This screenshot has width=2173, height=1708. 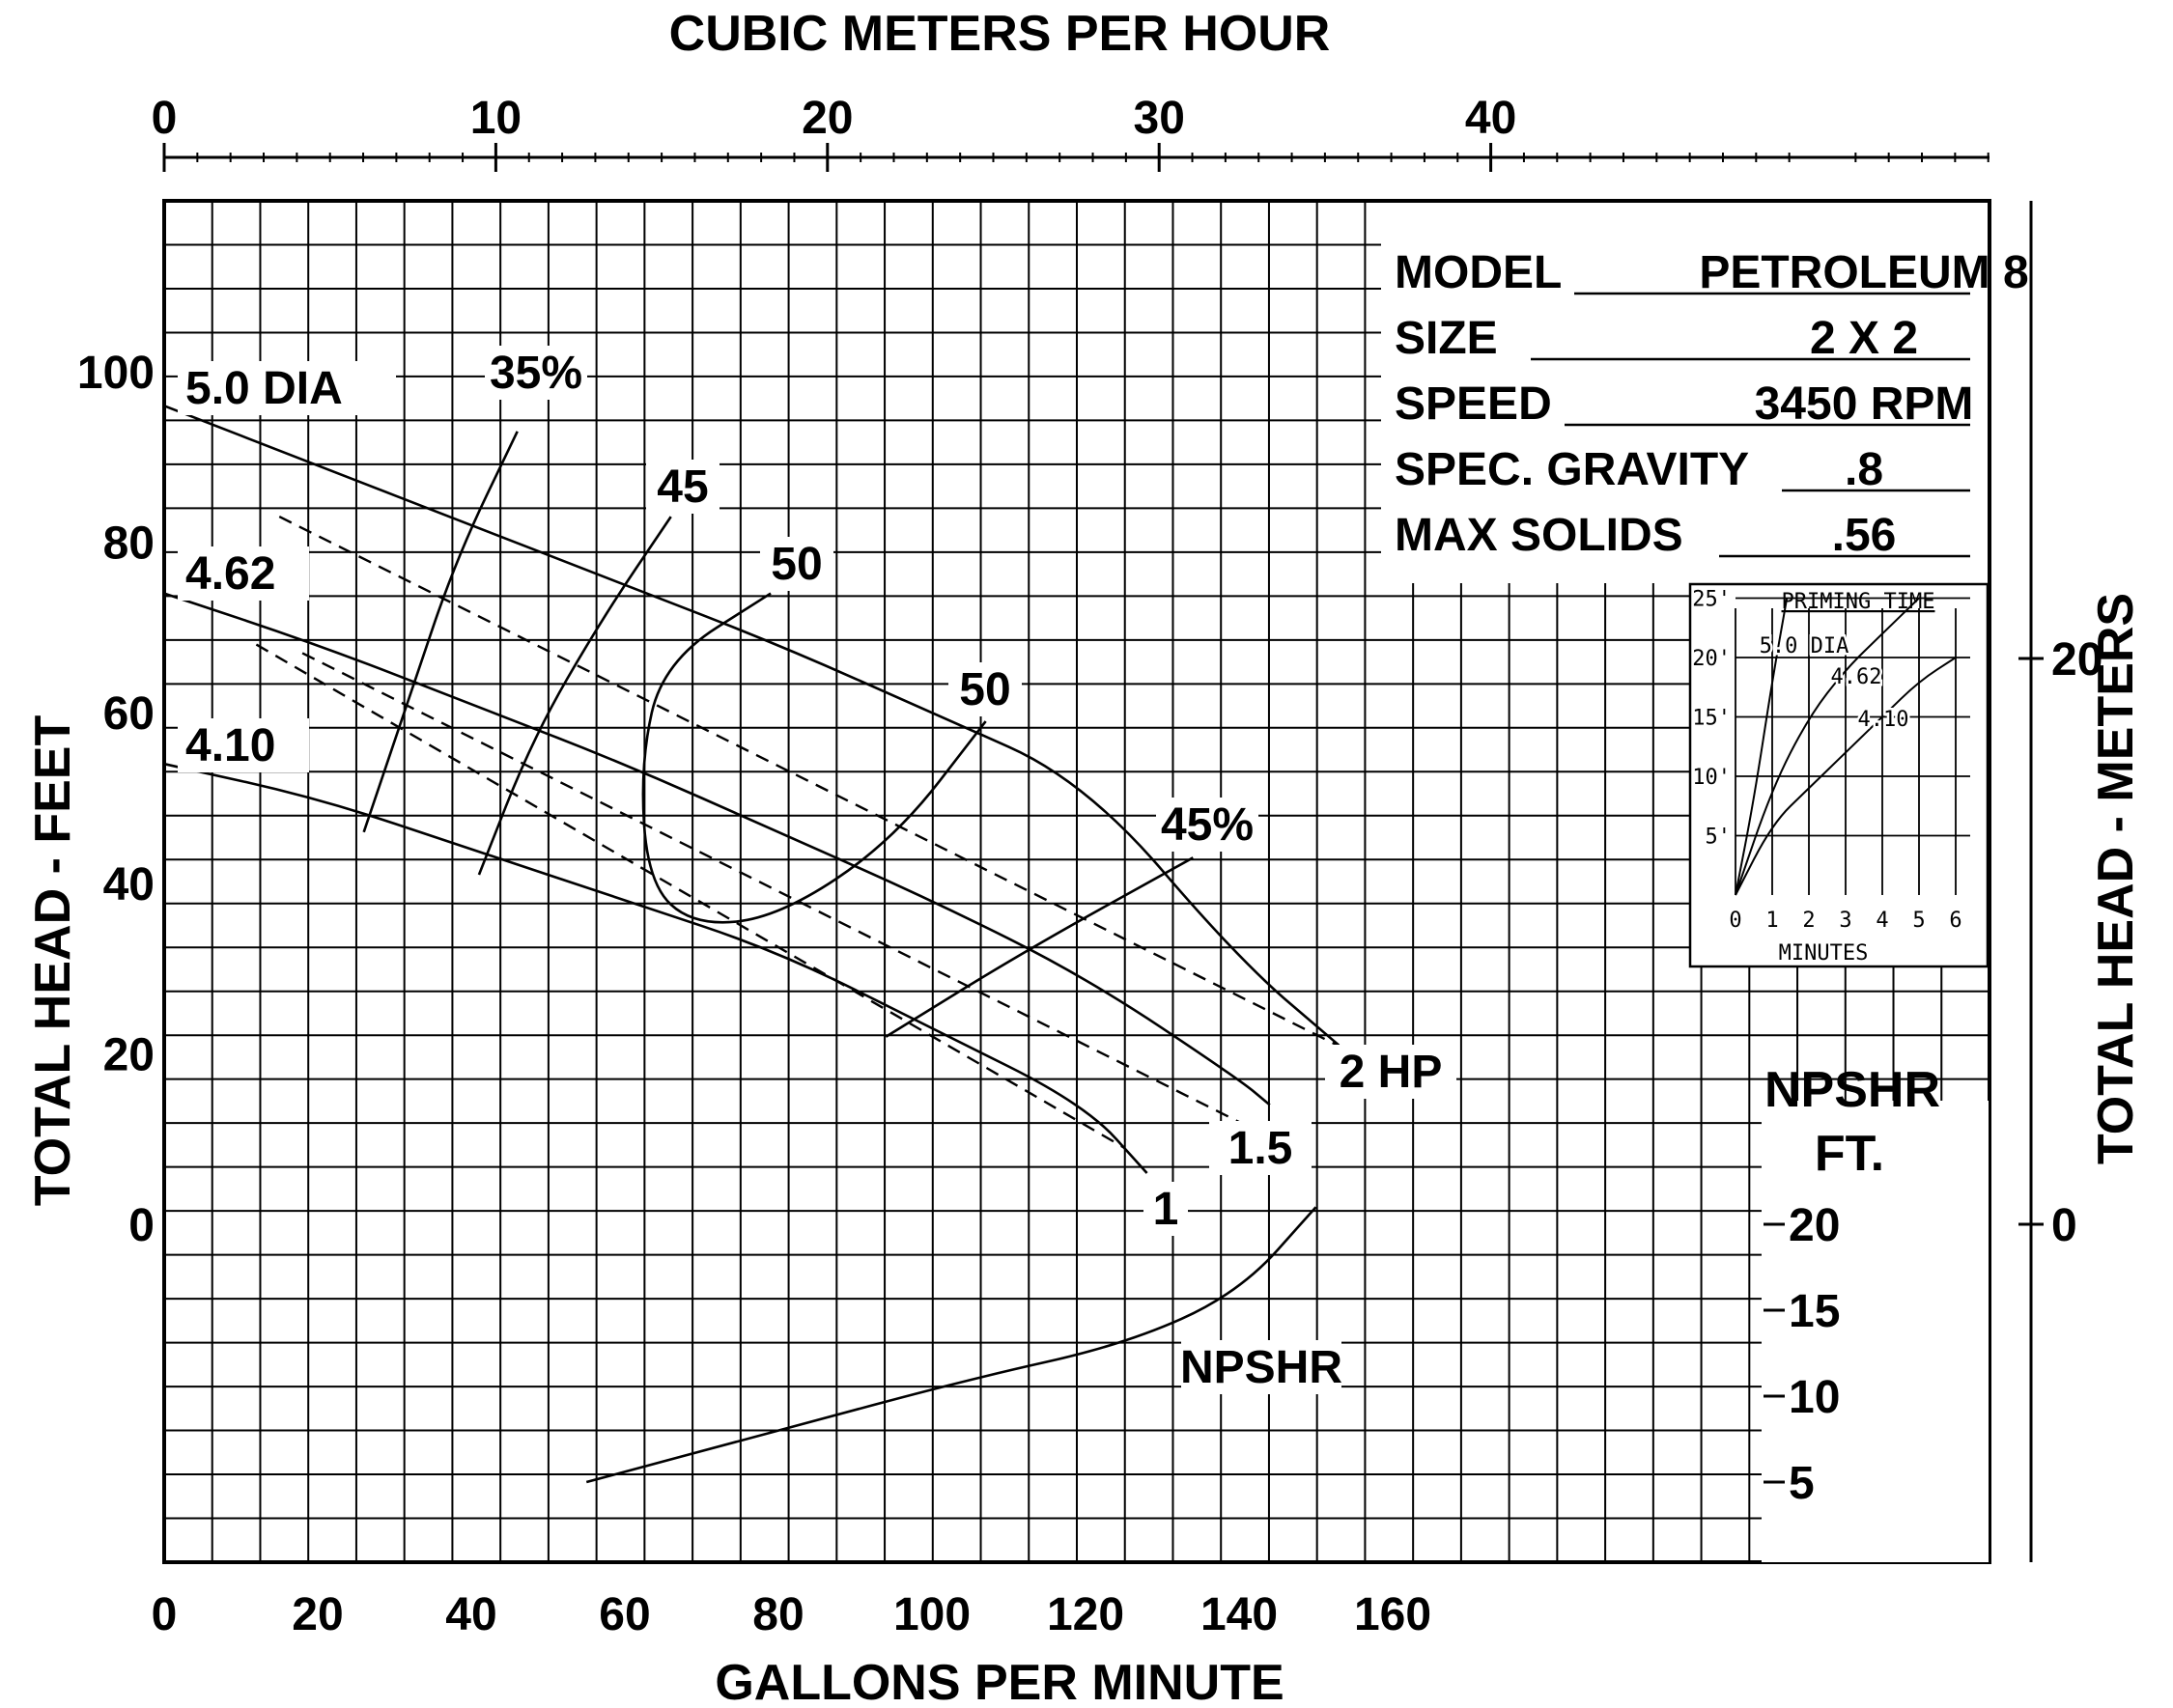 I want to click on curve-label-2-hp: 2 HP, so click(x=1391, y=1073).